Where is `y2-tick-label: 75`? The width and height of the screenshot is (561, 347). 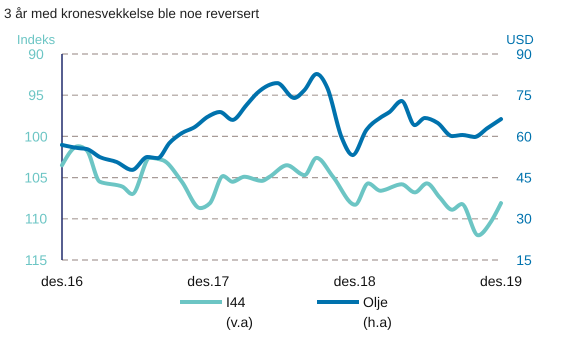
y2-tick-label: 75 is located at coordinates (524, 95).